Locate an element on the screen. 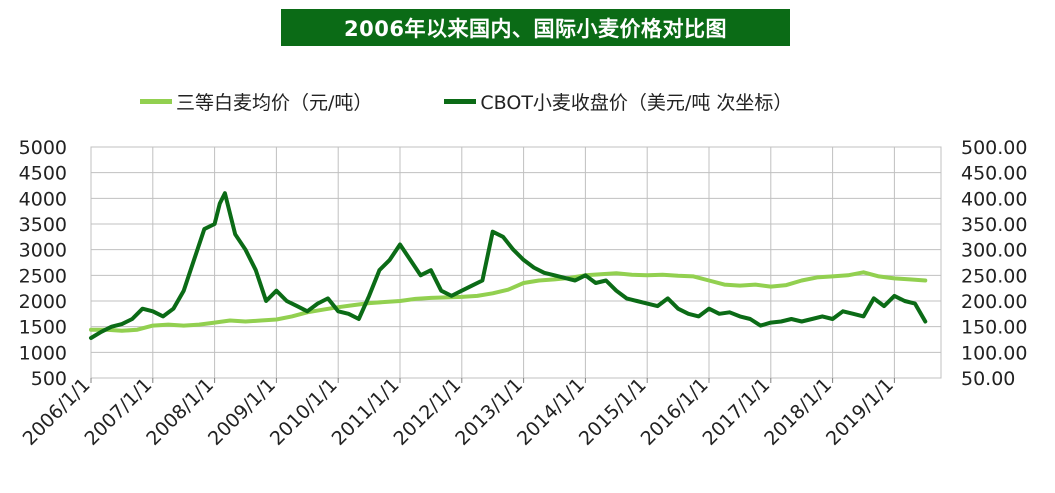 The image size is (1055, 493). y-left-tick-label: 500 is located at coordinates (49, 379).